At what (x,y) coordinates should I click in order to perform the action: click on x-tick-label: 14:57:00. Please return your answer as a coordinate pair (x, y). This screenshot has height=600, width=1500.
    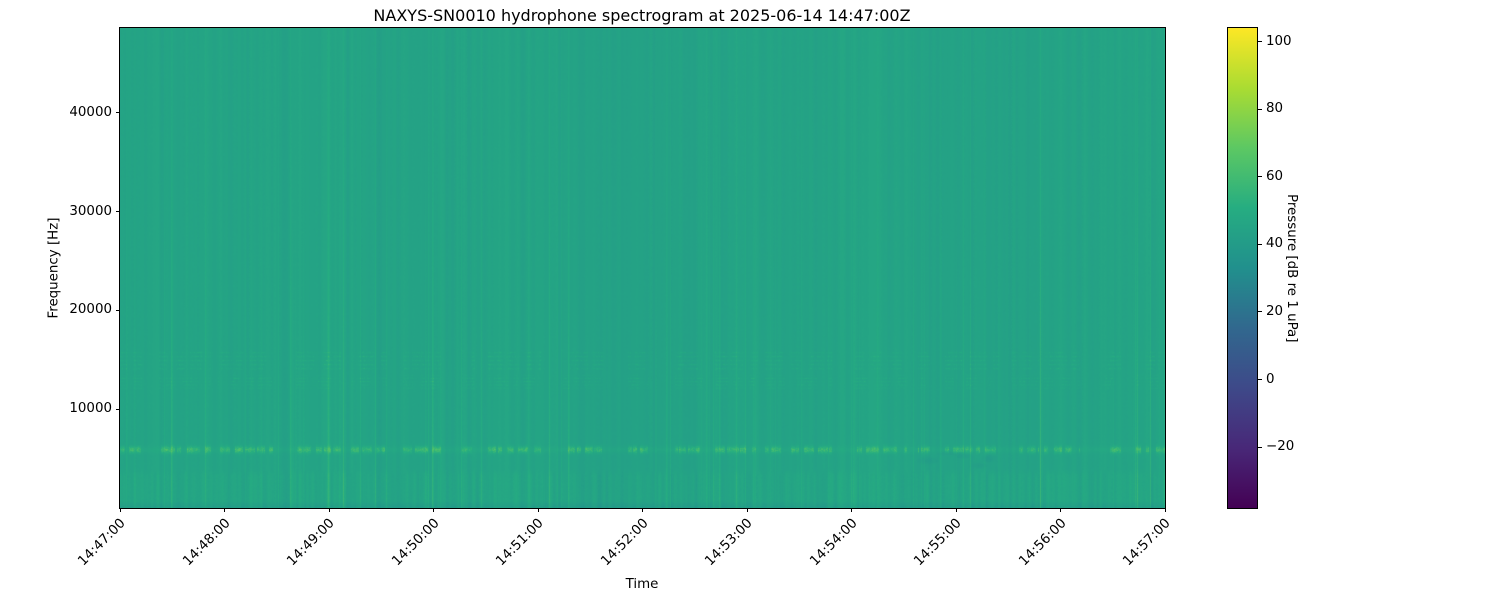
    Looking at the image, I should click on (1147, 543).